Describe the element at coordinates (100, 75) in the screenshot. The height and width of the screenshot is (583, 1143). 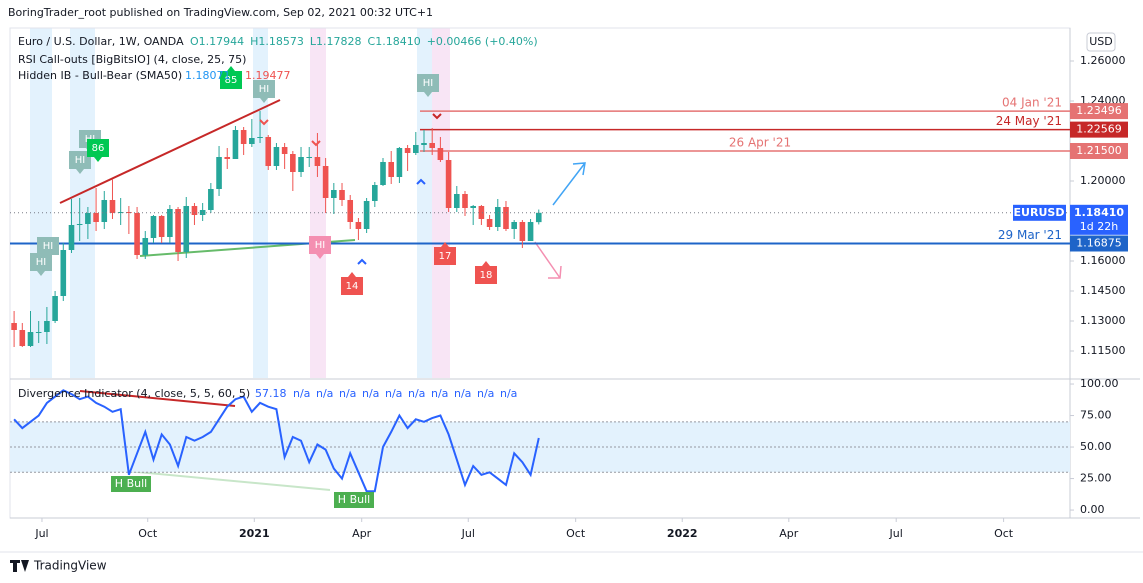
I see `indicator-legend: Hidden IB - Bull-Bear (SMA50)` at that location.